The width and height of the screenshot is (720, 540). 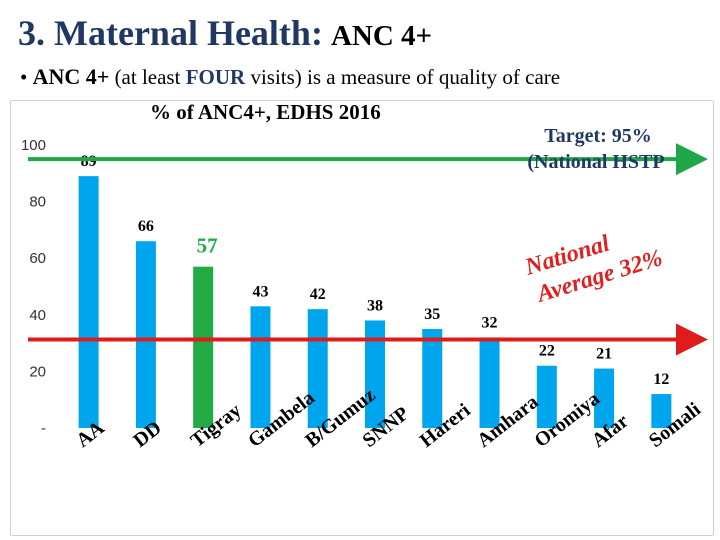 What do you see at coordinates (595, 162) in the screenshot?
I see `target-label: (National HSTP` at bounding box center [595, 162].